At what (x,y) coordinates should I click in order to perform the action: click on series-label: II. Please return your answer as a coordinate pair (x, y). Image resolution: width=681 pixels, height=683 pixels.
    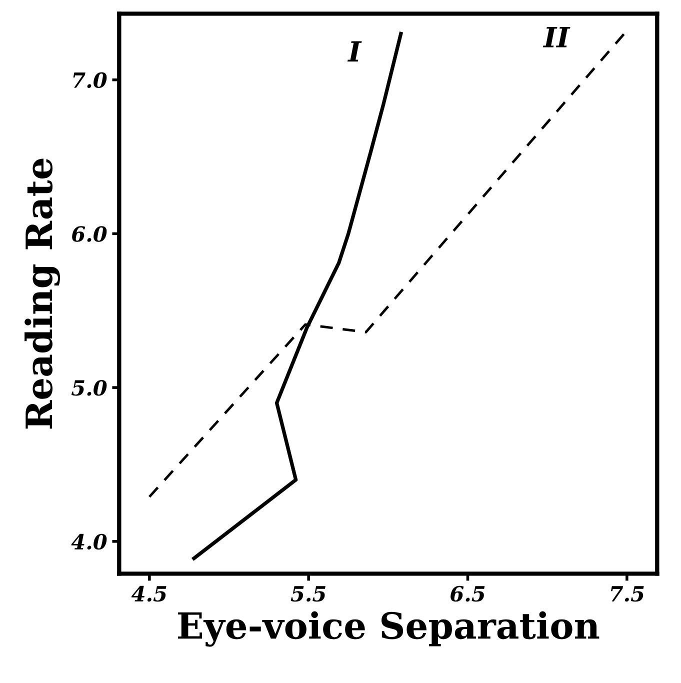
    Looking at the image, I should click on (556, 37).